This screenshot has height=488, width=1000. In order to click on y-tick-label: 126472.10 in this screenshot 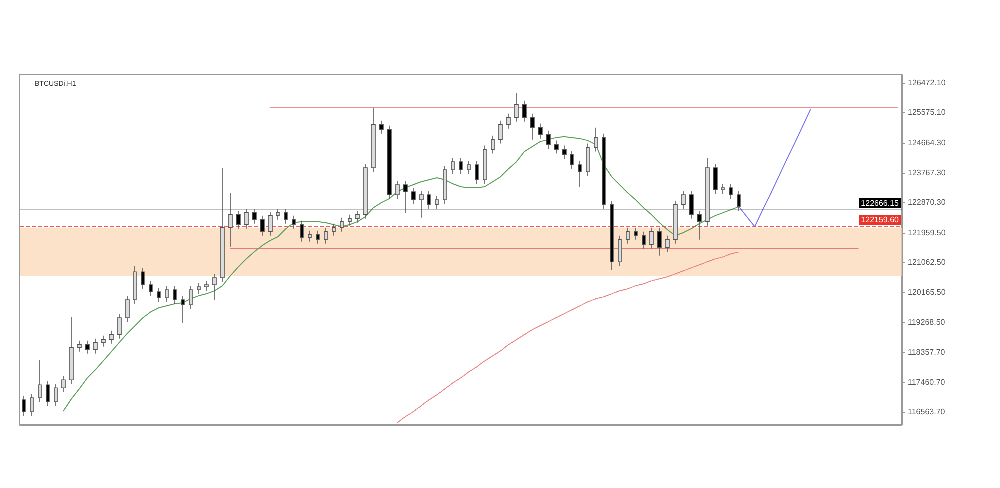, I will do `click(927, 83)`.